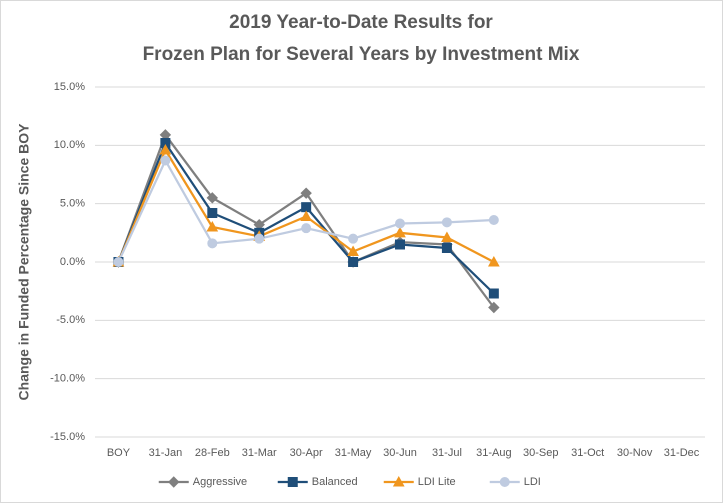 This screenshot has width=723, height=503. I want to click on x-tick-label: 31-Jan, so click(166, 453).